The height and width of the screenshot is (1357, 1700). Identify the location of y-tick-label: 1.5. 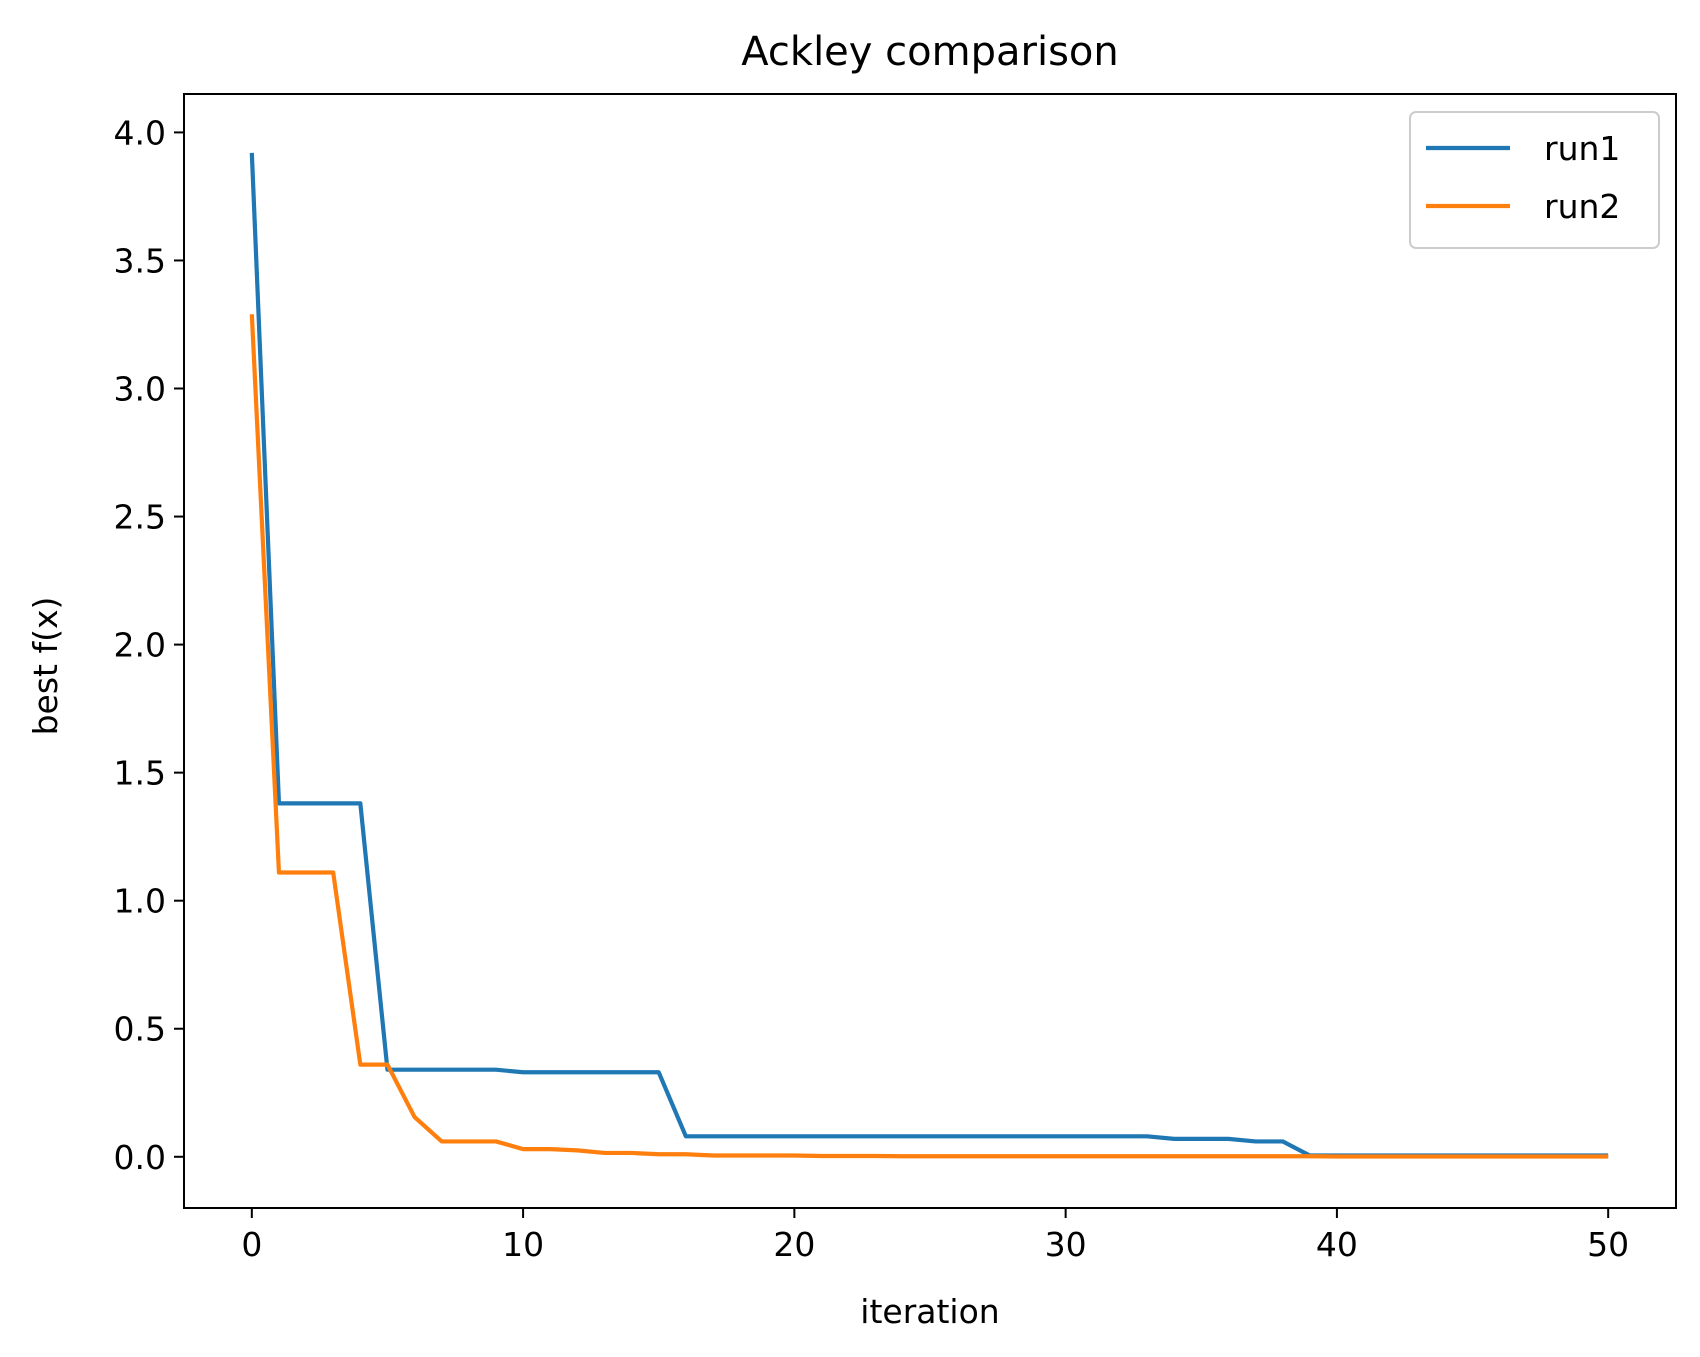
(140, 773).